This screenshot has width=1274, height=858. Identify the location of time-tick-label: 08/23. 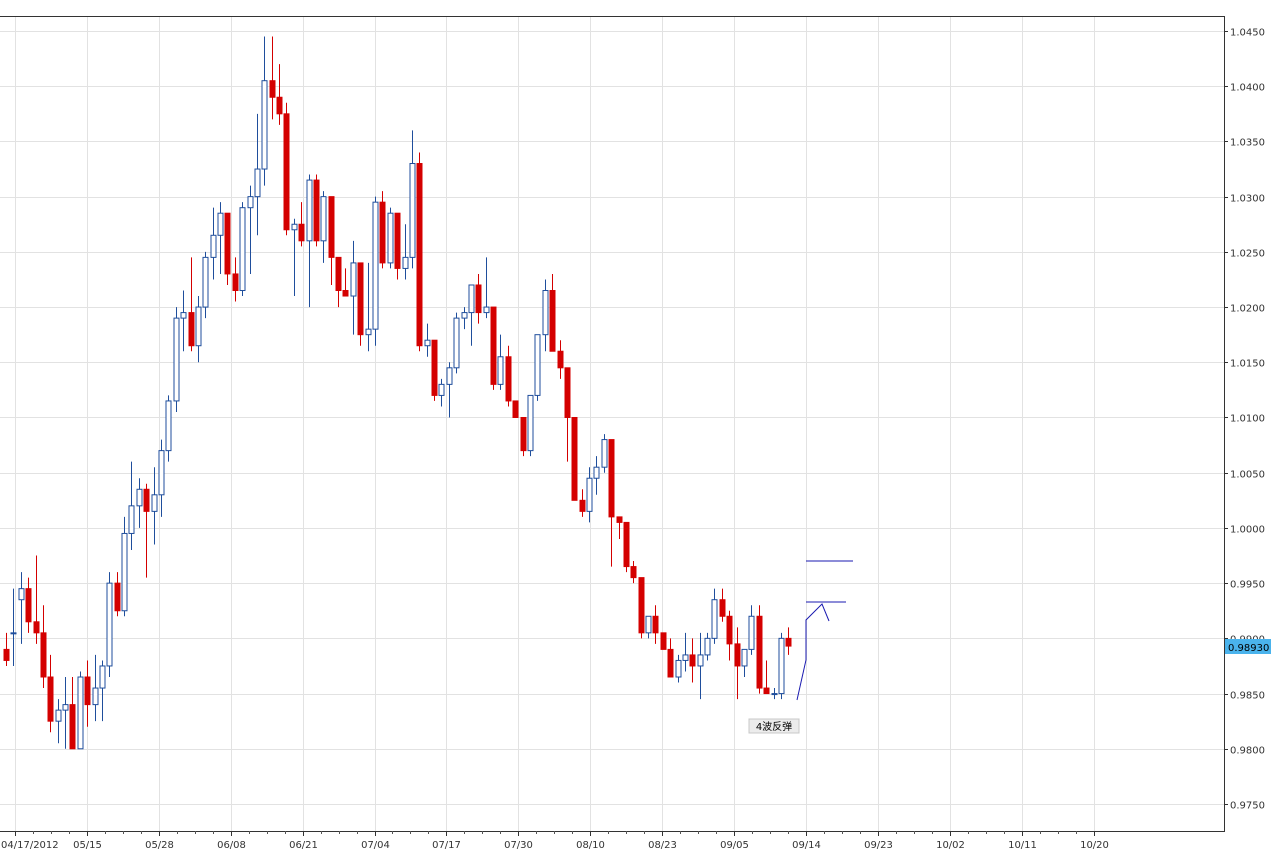
(662, 845).